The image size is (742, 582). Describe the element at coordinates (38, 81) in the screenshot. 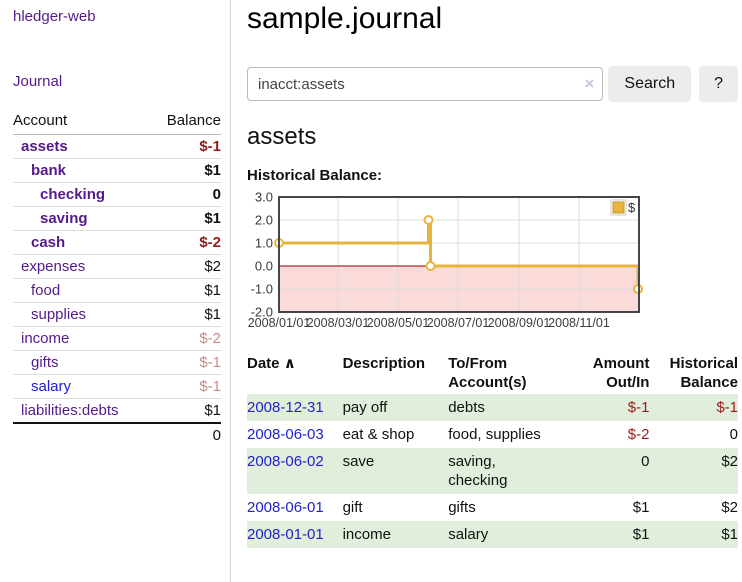

I see `sidebar-item-journal: Journal` at that location.